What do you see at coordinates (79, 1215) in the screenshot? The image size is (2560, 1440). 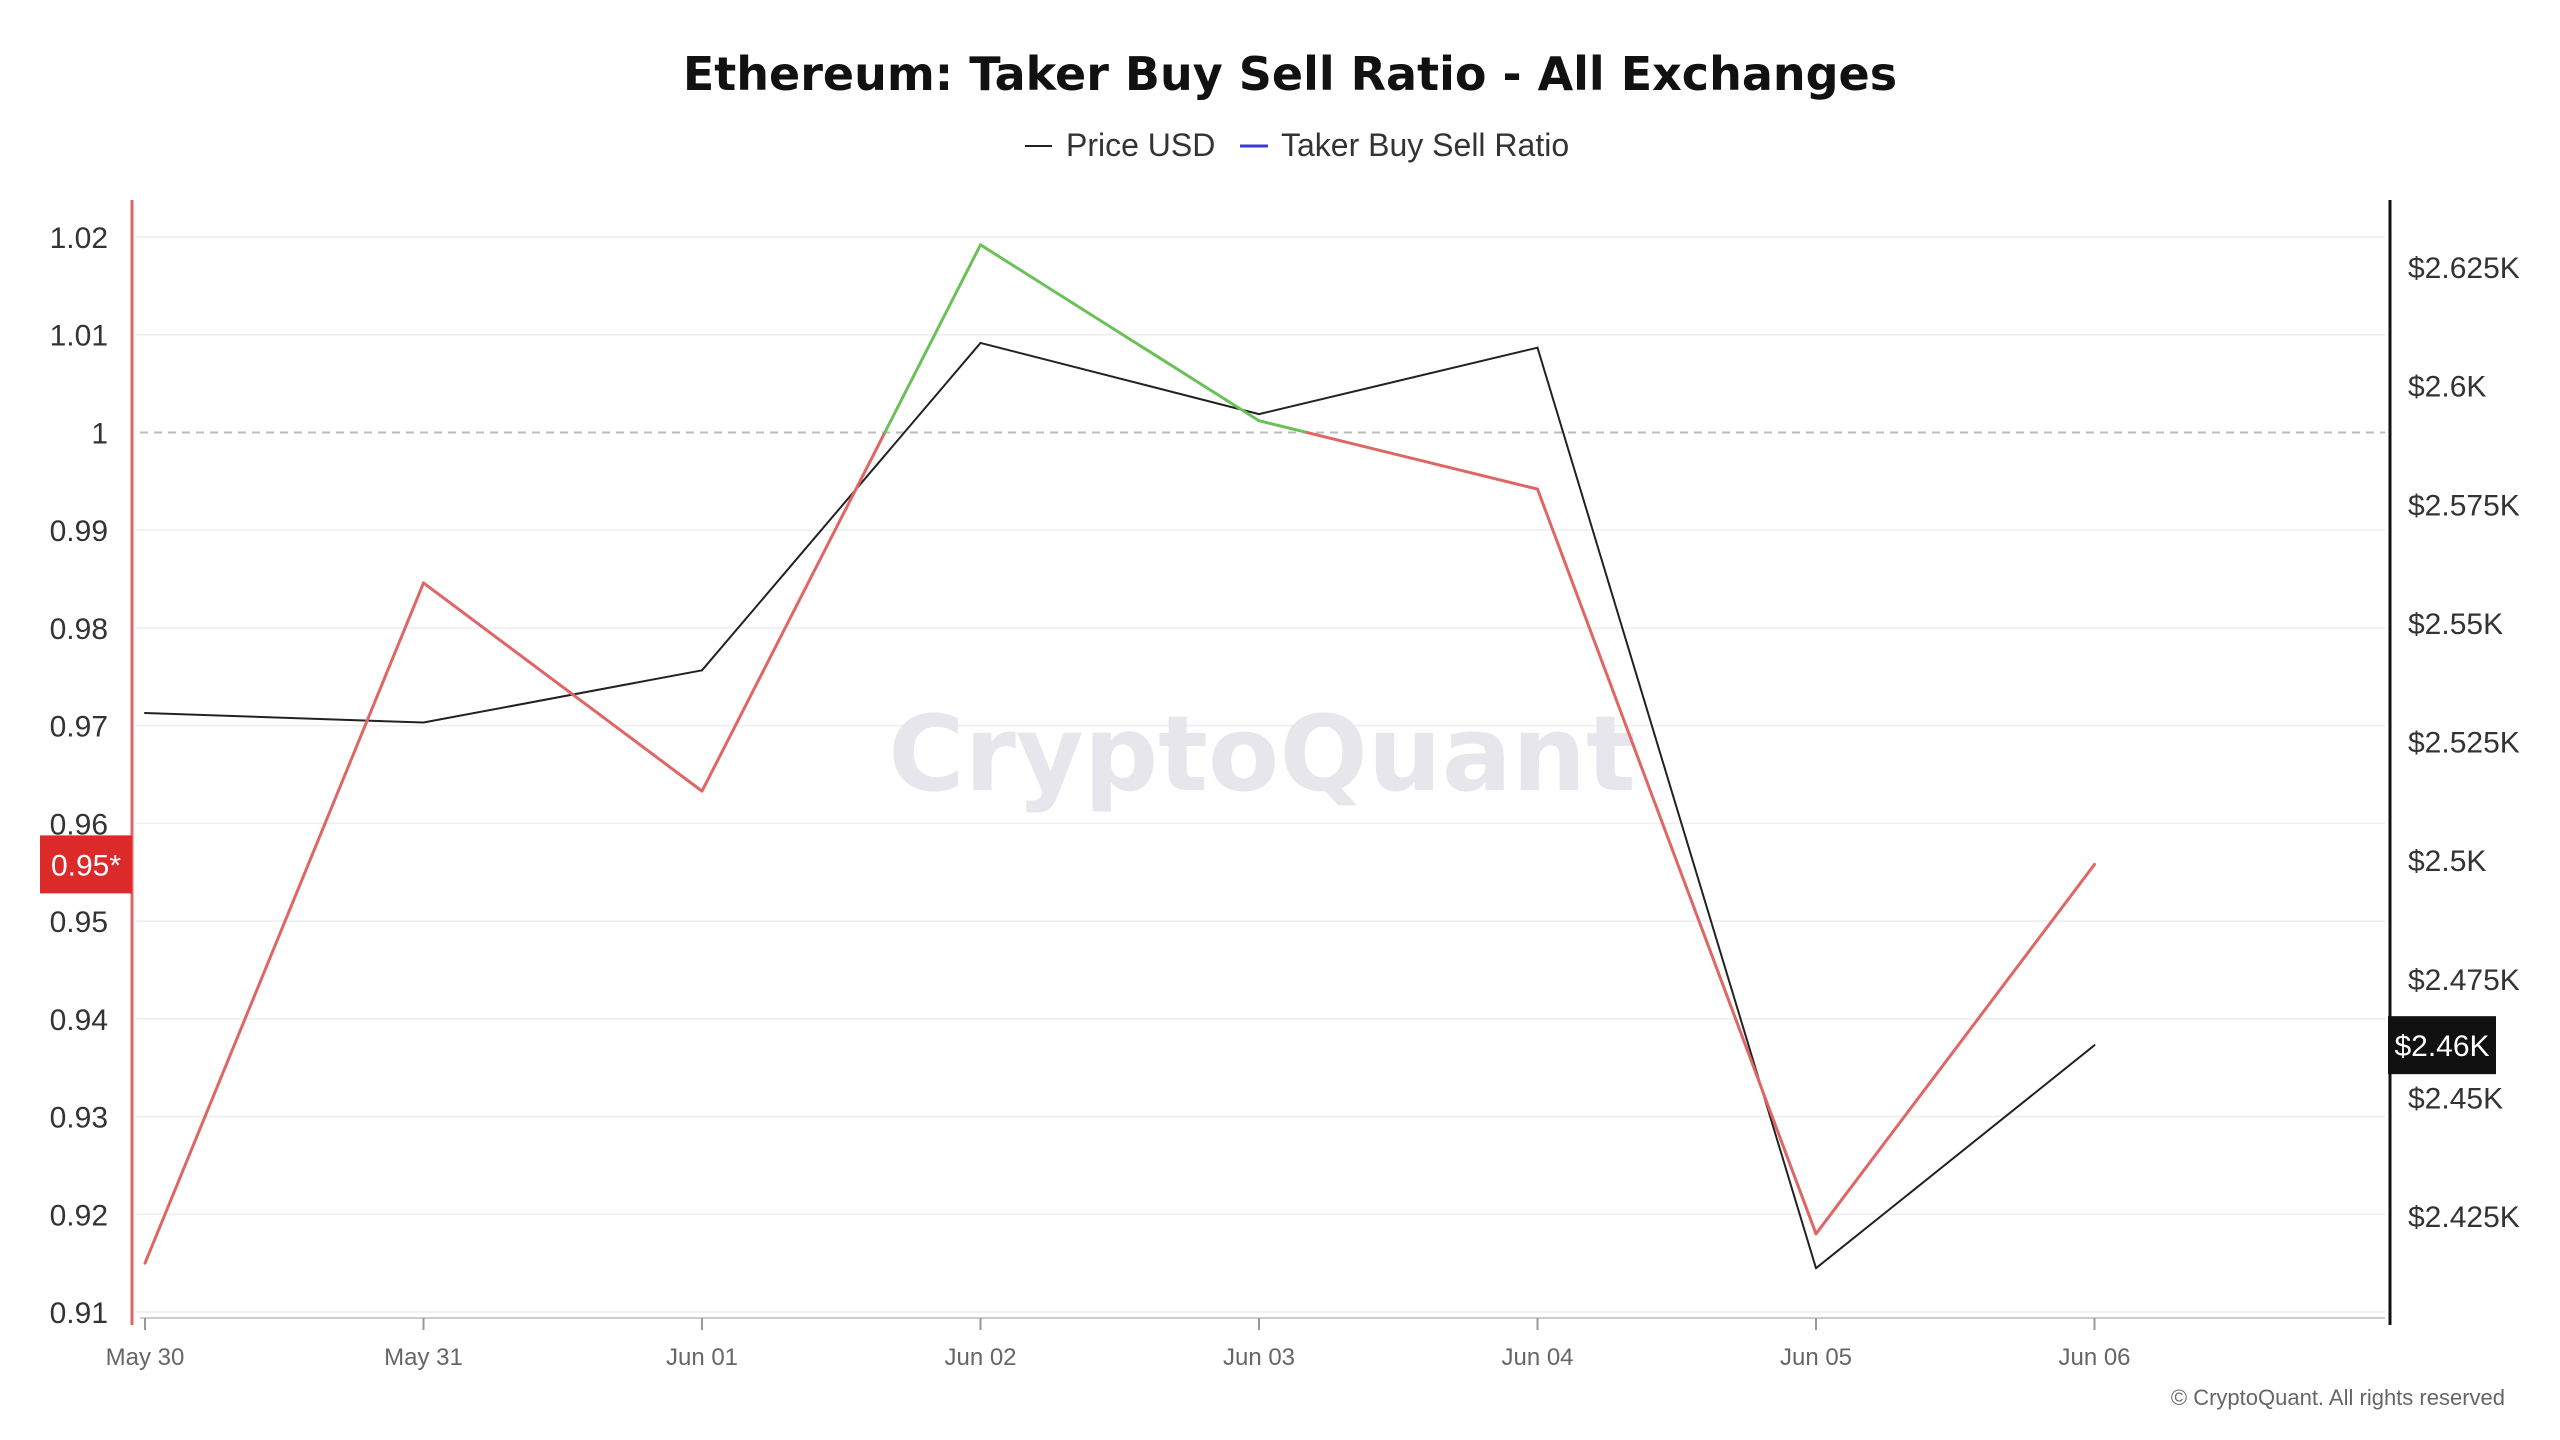 I see `left-tick-label: 0.92` at bounding box center [79, 1215].